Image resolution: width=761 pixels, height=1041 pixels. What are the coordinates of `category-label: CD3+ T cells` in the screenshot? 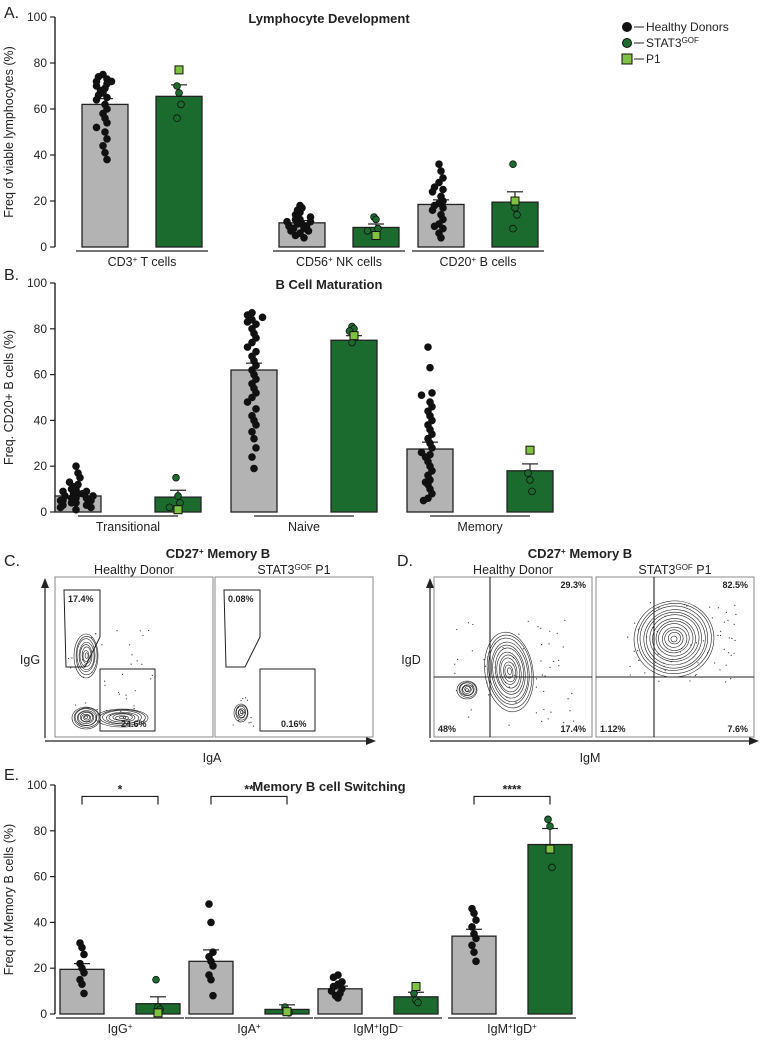 It's located at (142, 262).